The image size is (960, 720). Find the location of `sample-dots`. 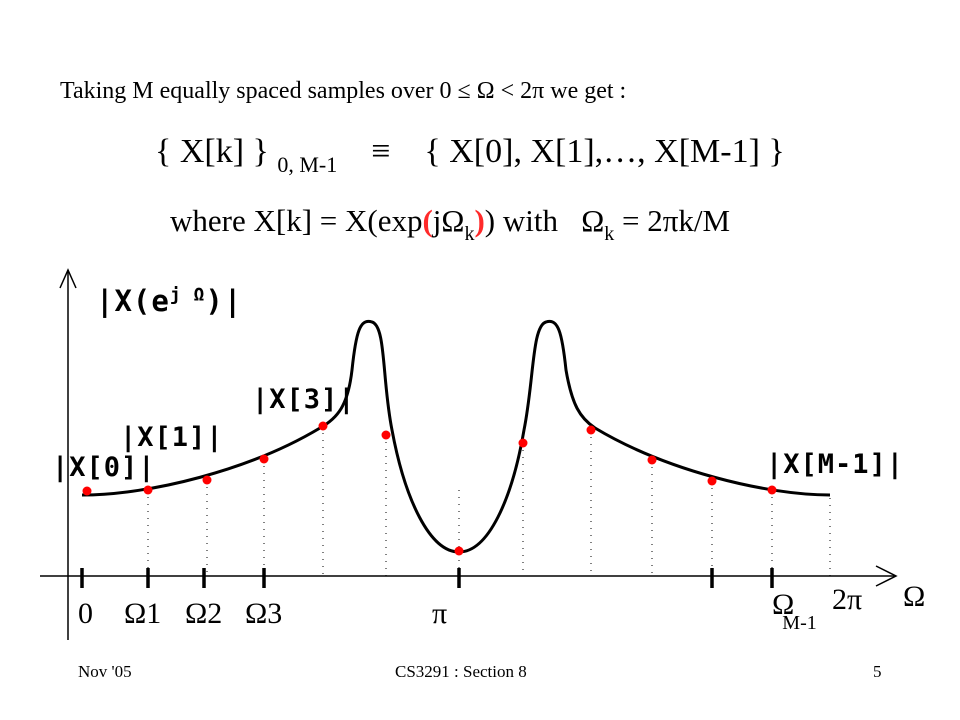

sample-dots is located at coordinates (429, 488).